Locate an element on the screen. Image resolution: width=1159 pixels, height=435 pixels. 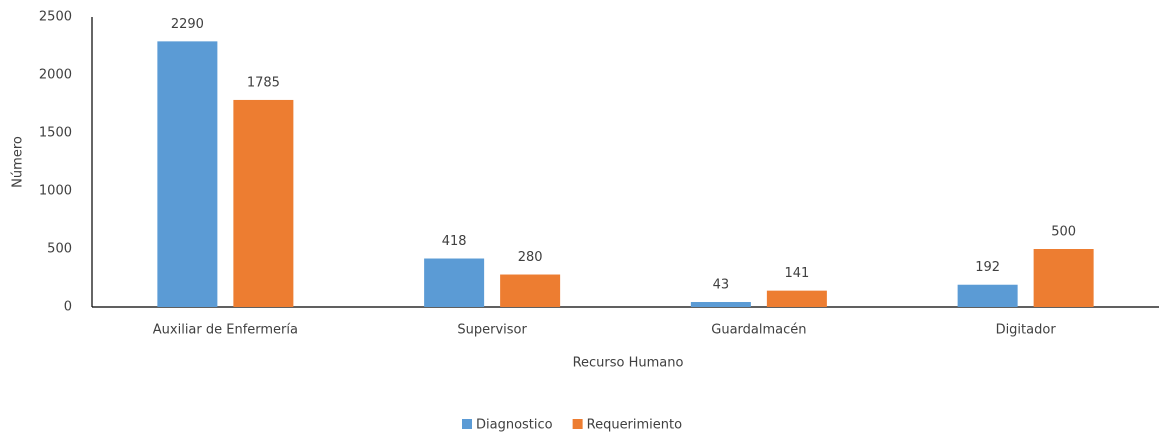
legend-label: Diagnostico is located at coordinates (514, 425).